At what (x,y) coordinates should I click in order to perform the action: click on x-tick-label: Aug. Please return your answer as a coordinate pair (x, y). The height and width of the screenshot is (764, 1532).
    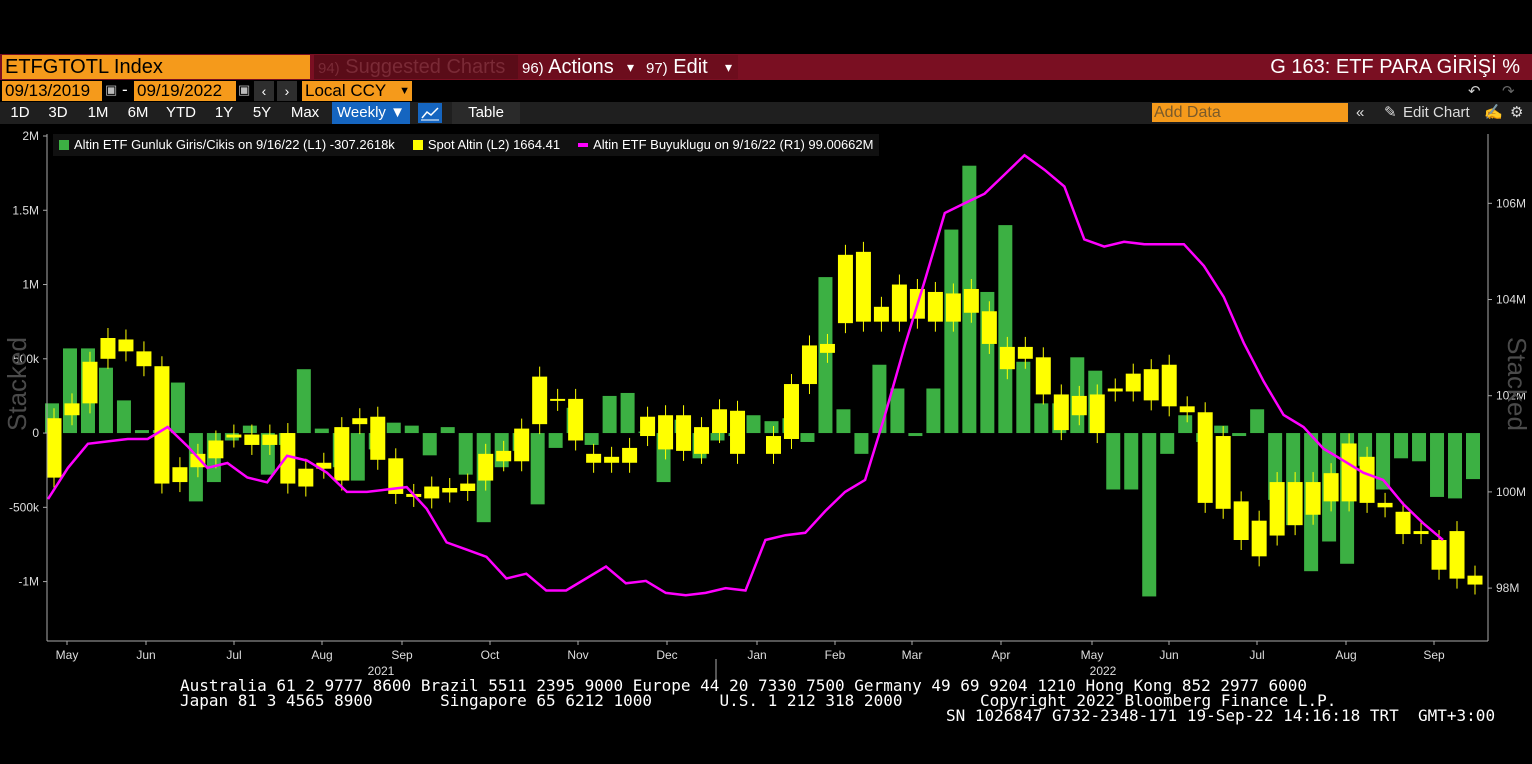
    Looking at the image, I should click on (1345, 655).